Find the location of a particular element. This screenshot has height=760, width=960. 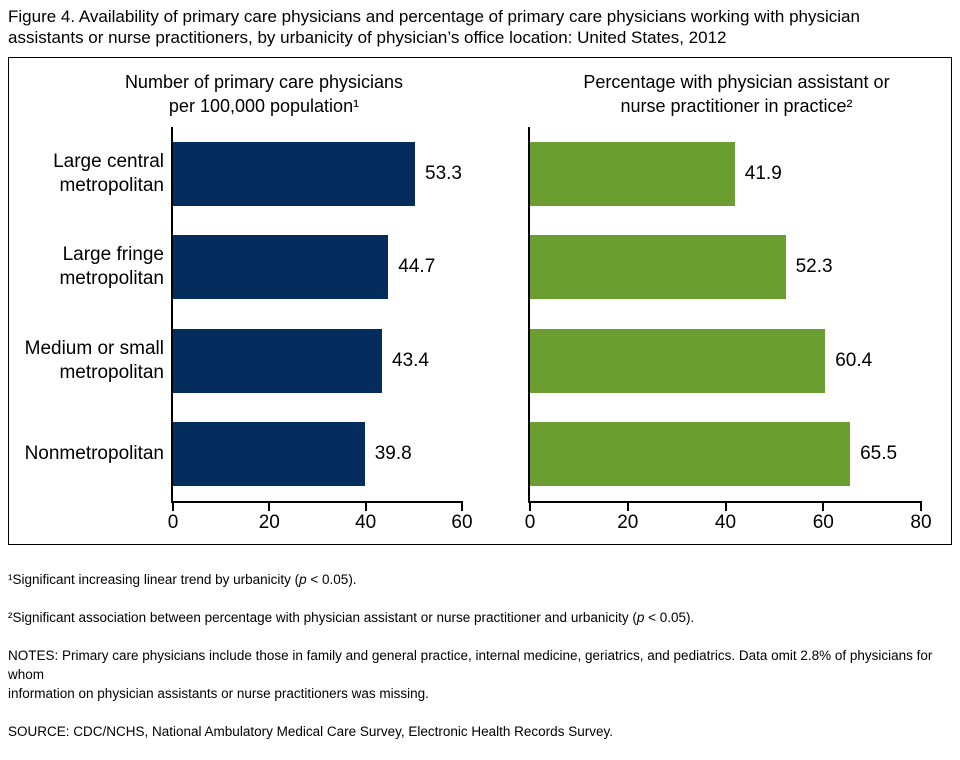

bar-row: 52.3 is located at coordinates (725, 268).